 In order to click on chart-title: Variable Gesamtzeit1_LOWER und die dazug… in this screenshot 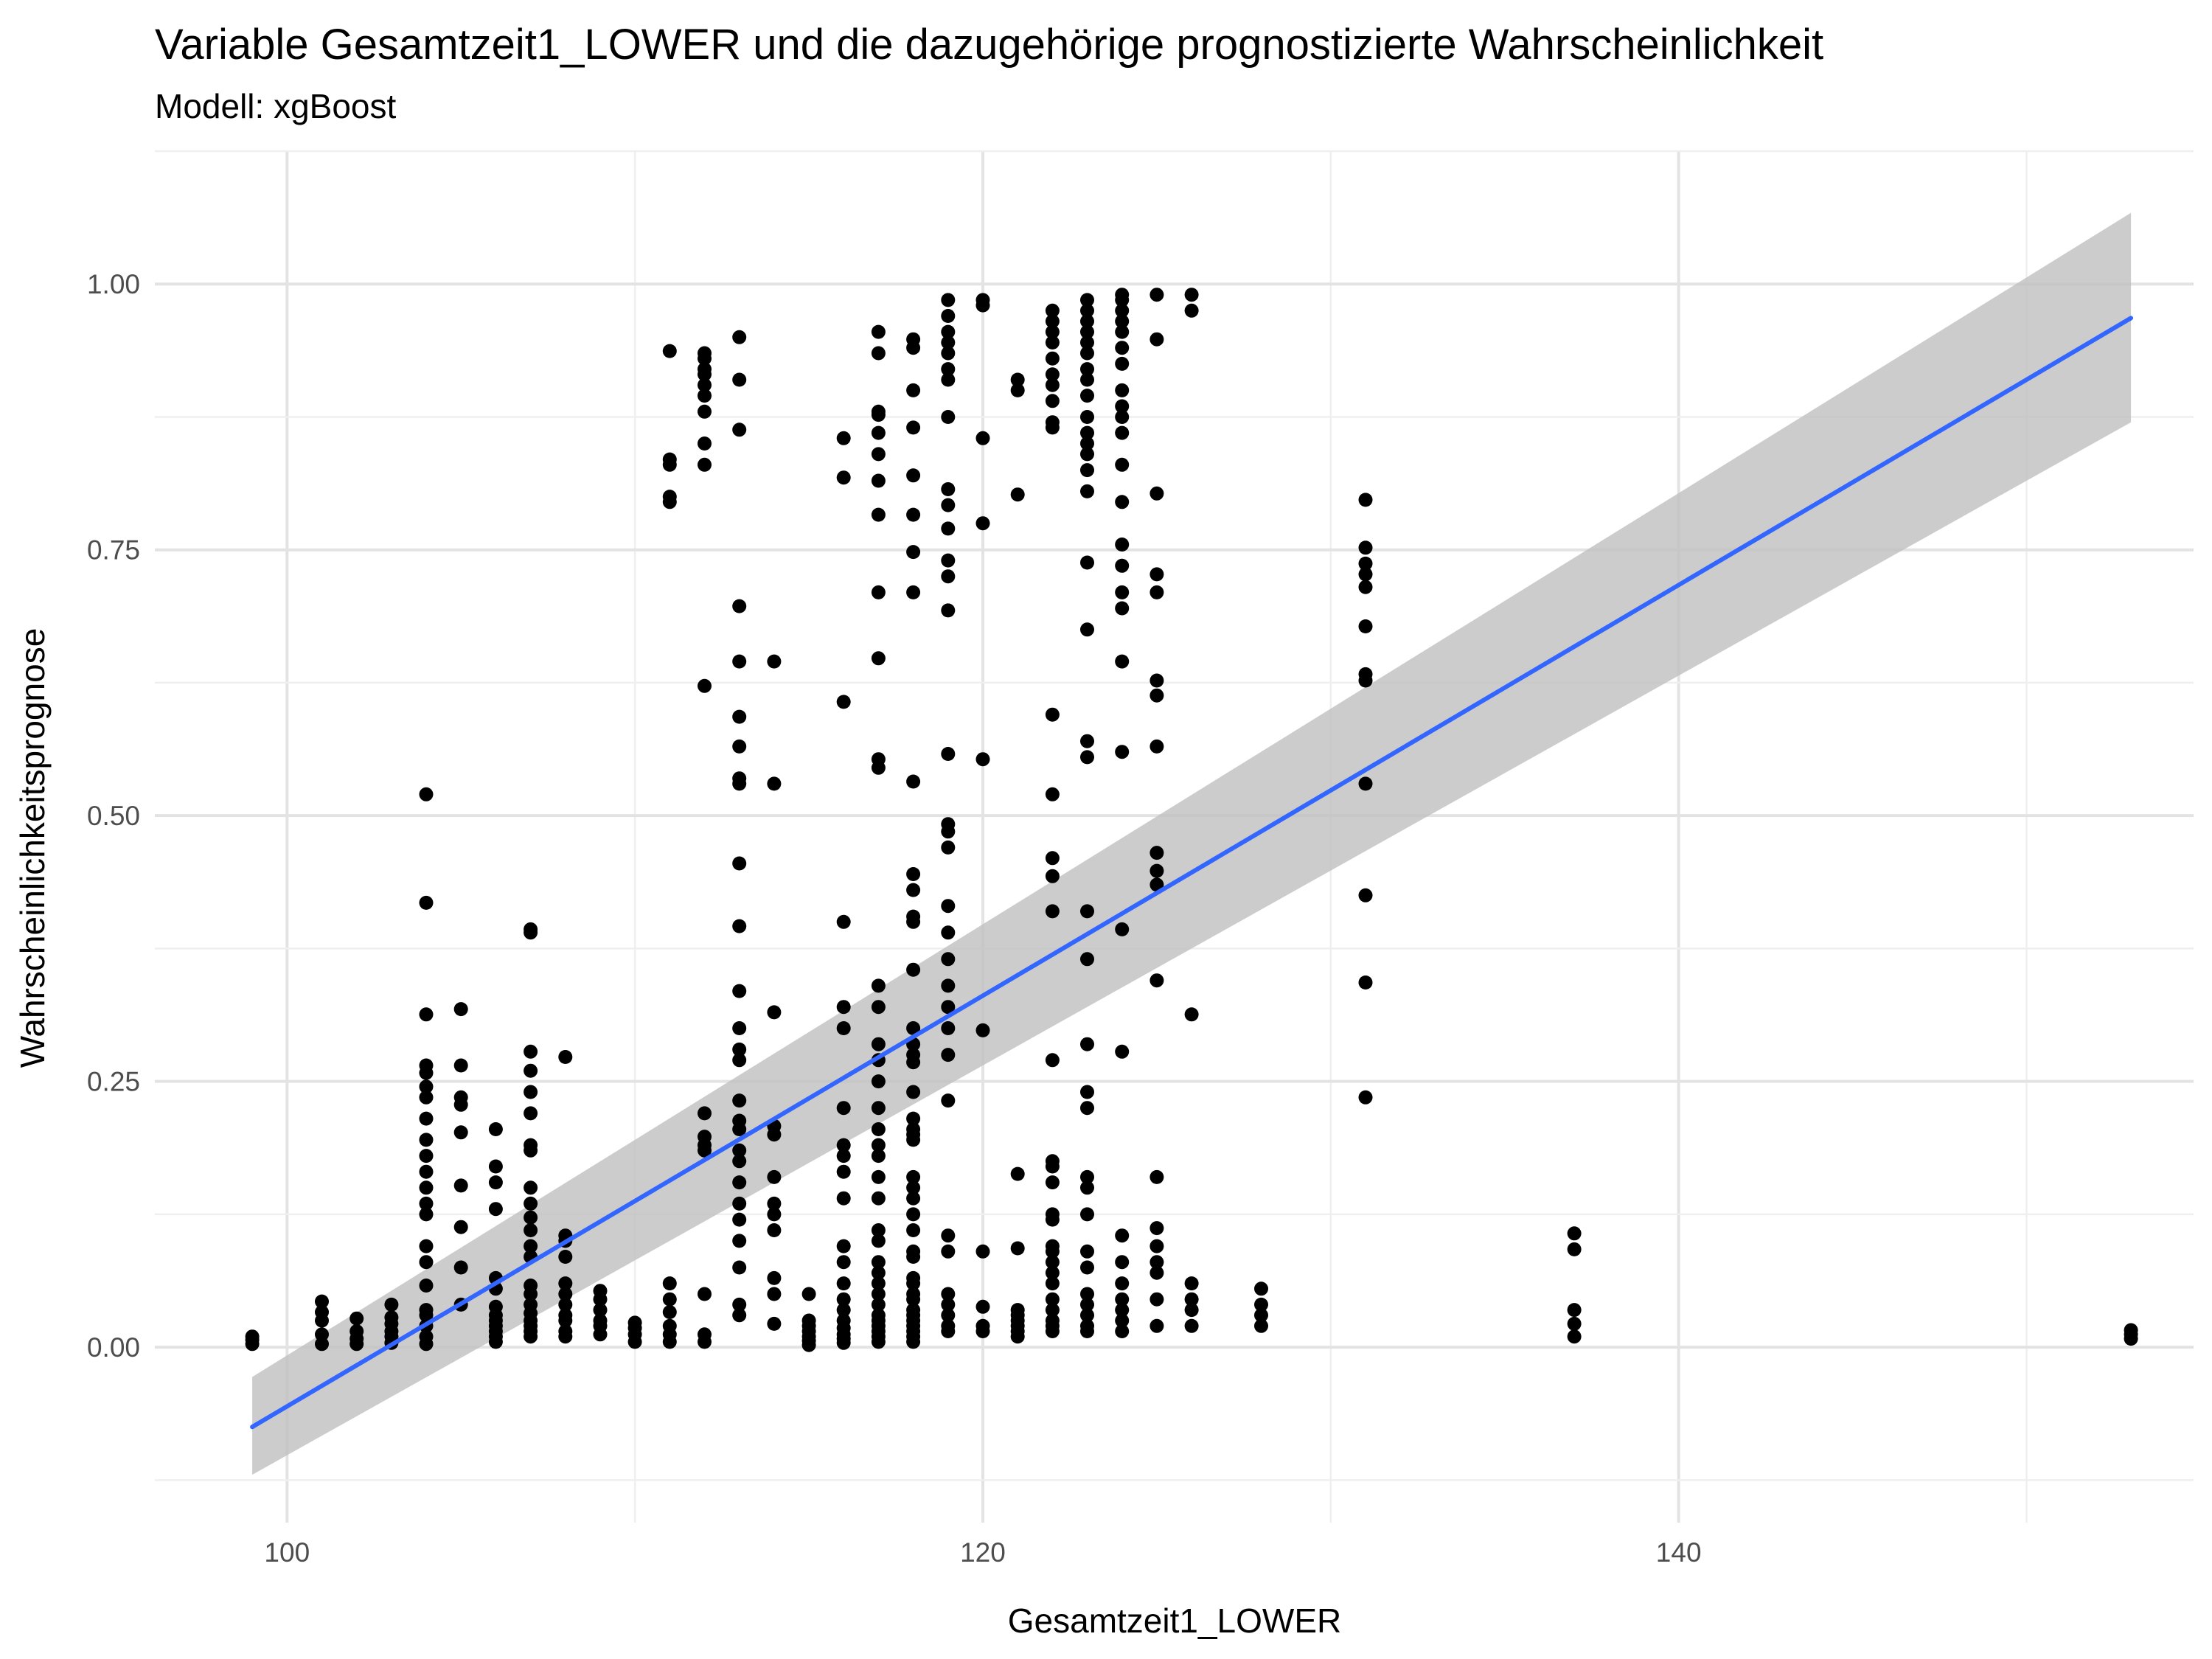, I will do `click(989, 45)`.